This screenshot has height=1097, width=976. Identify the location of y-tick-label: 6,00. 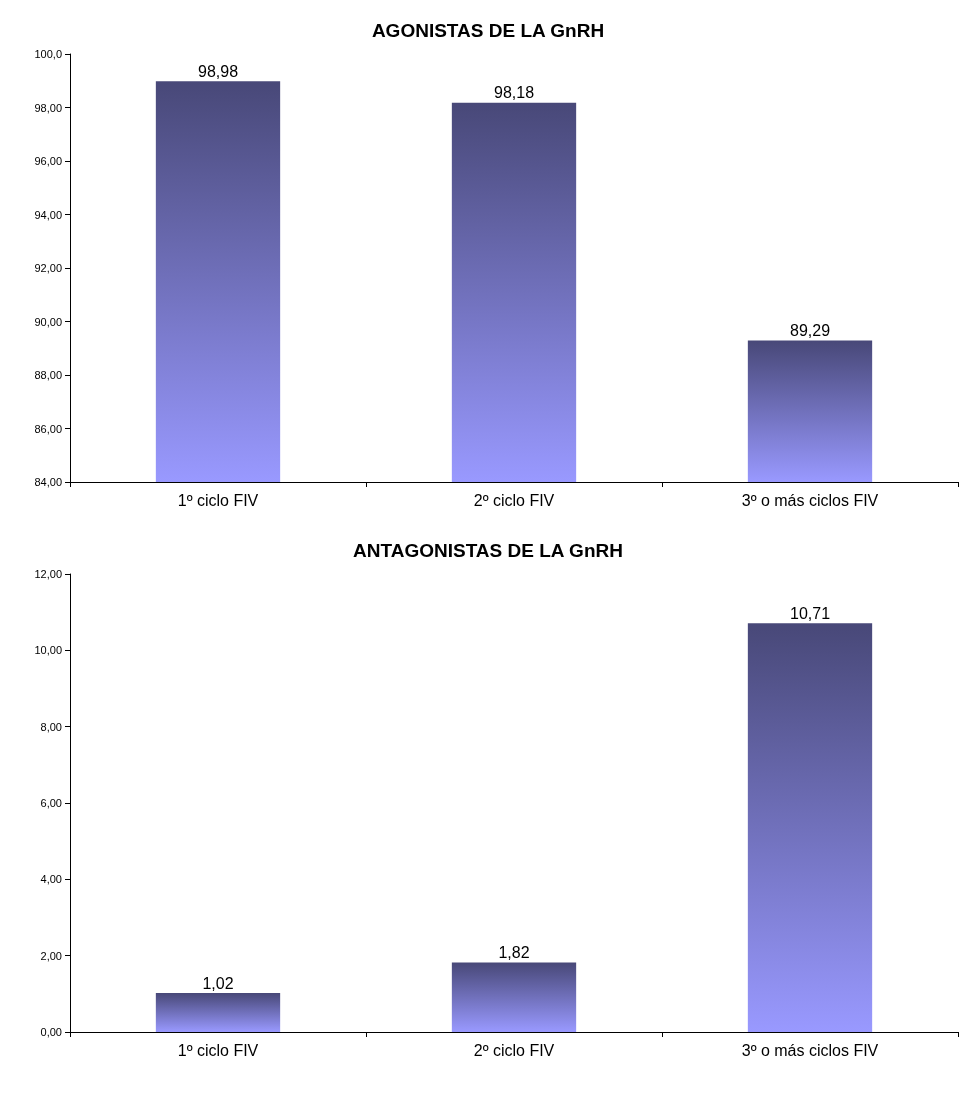
(51, 803).